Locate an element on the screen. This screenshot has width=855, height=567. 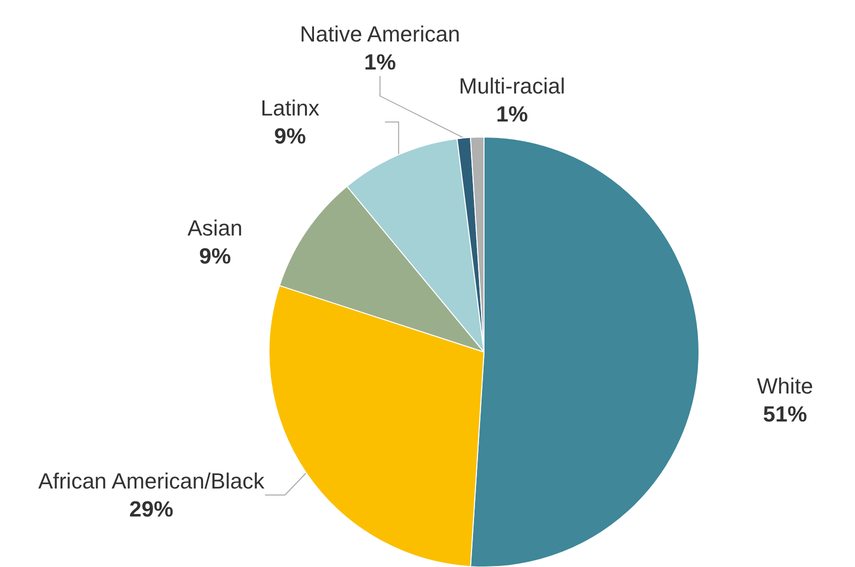
slice-label: African American/Black is located at coordinates (152, 481).